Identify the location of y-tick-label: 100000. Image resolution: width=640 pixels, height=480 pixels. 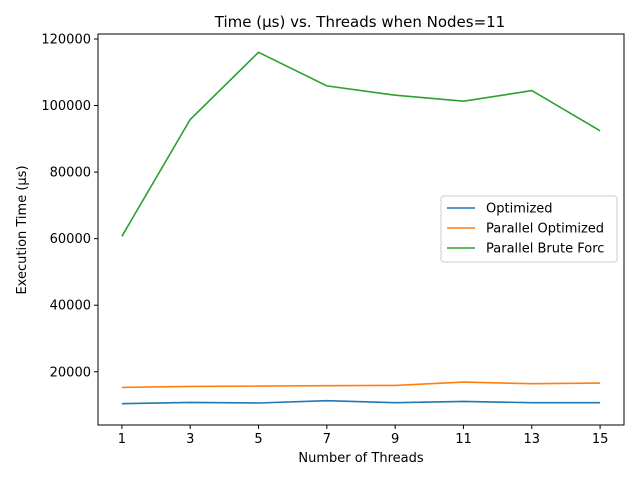
(66, 106).